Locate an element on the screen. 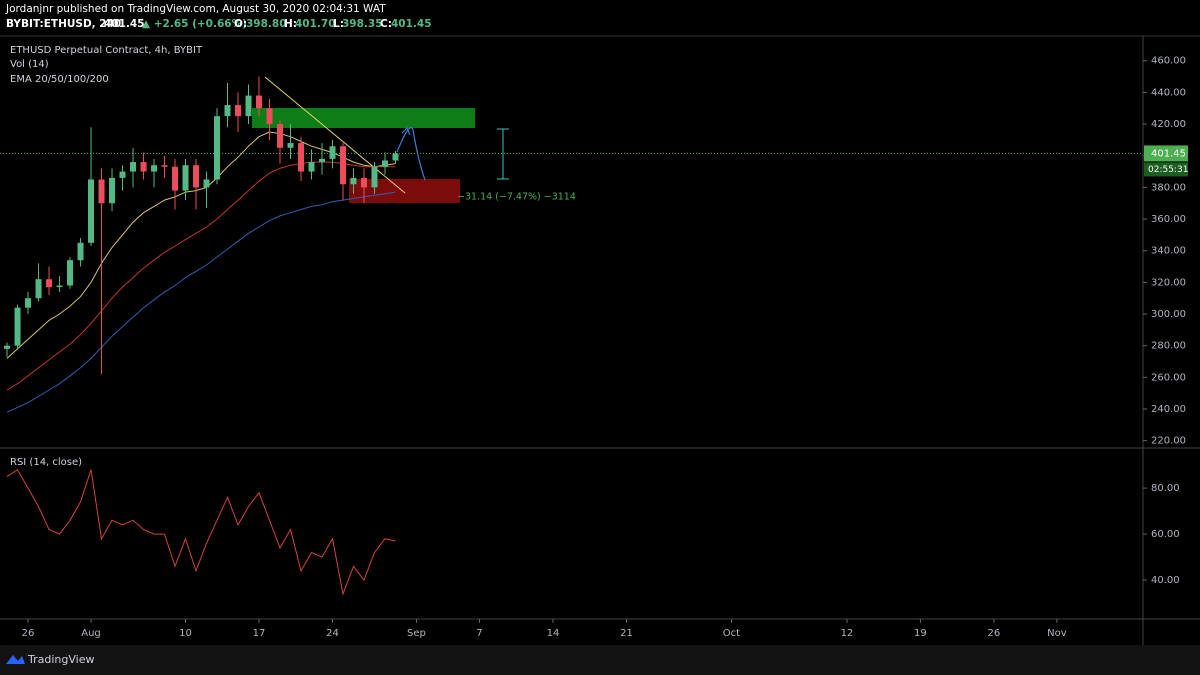 This screenshot has width=1200, height=675. y-tick-label: 300.00 is located at coordinates (1168, 314).